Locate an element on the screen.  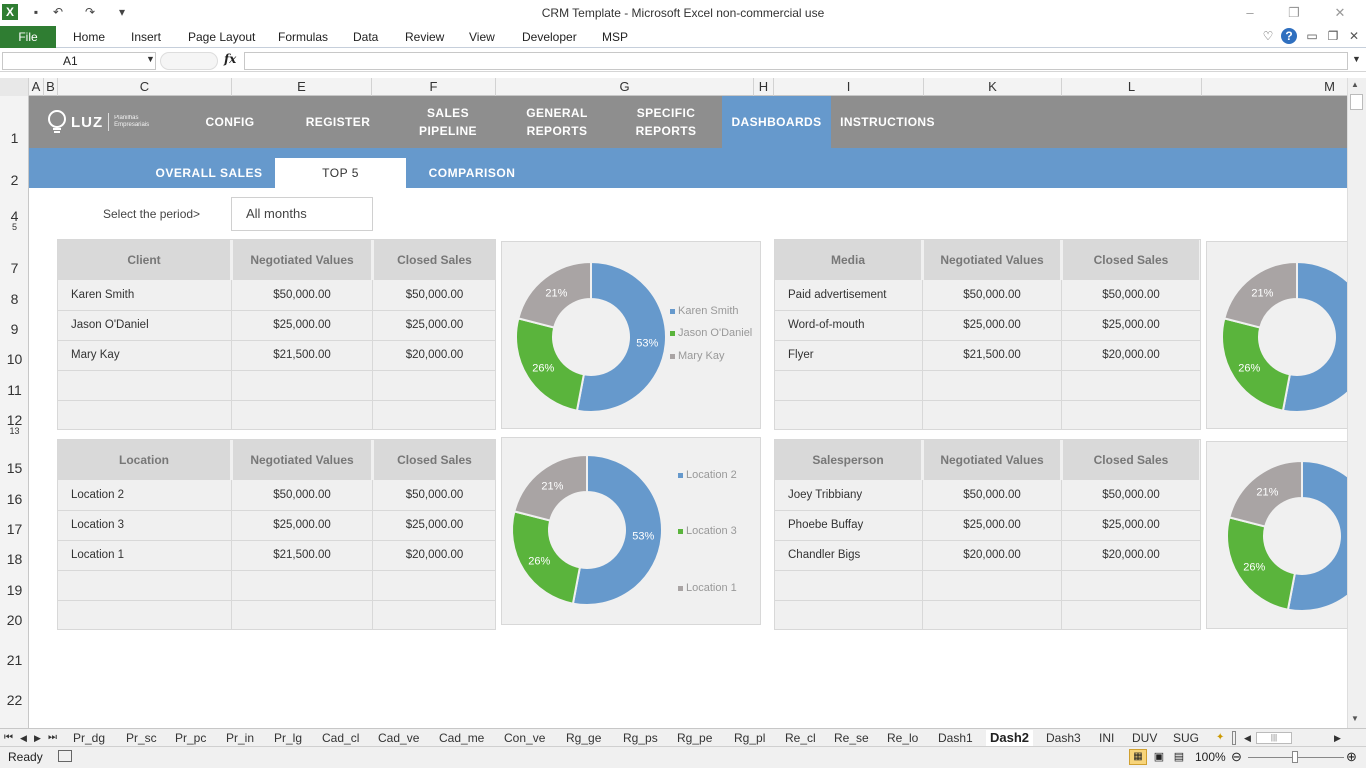
nav-register: REGISTER is located at coordinates (338, 122).